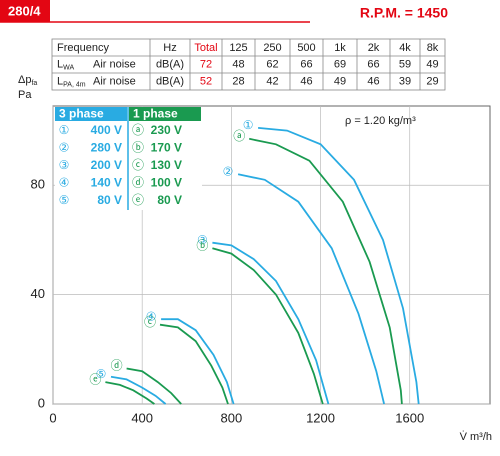 The image size is (500, 456). What do you see at coordinates (272, 48) in the screenshot?
I see `table-header: 250` at bounding box center [272, 48].